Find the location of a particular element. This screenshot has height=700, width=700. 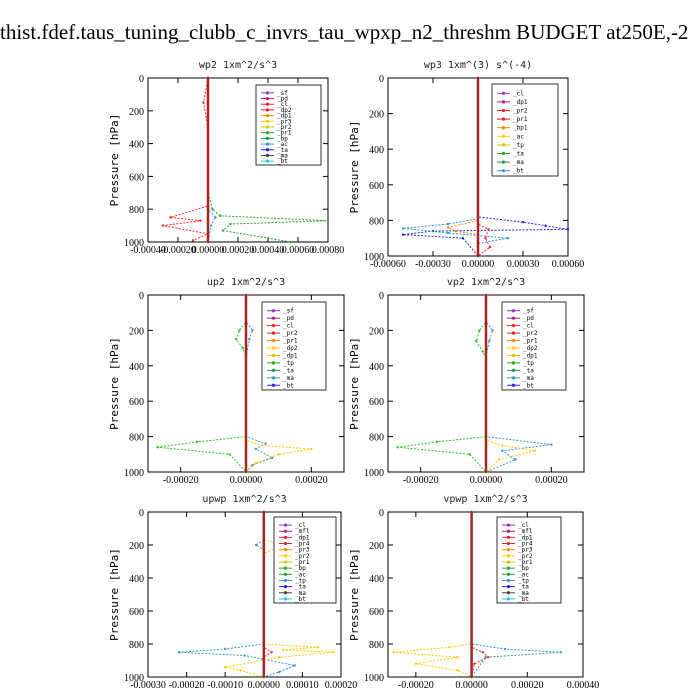

panel-title: up2 1xm^2/s^3 is located at coordinates (246, 282).